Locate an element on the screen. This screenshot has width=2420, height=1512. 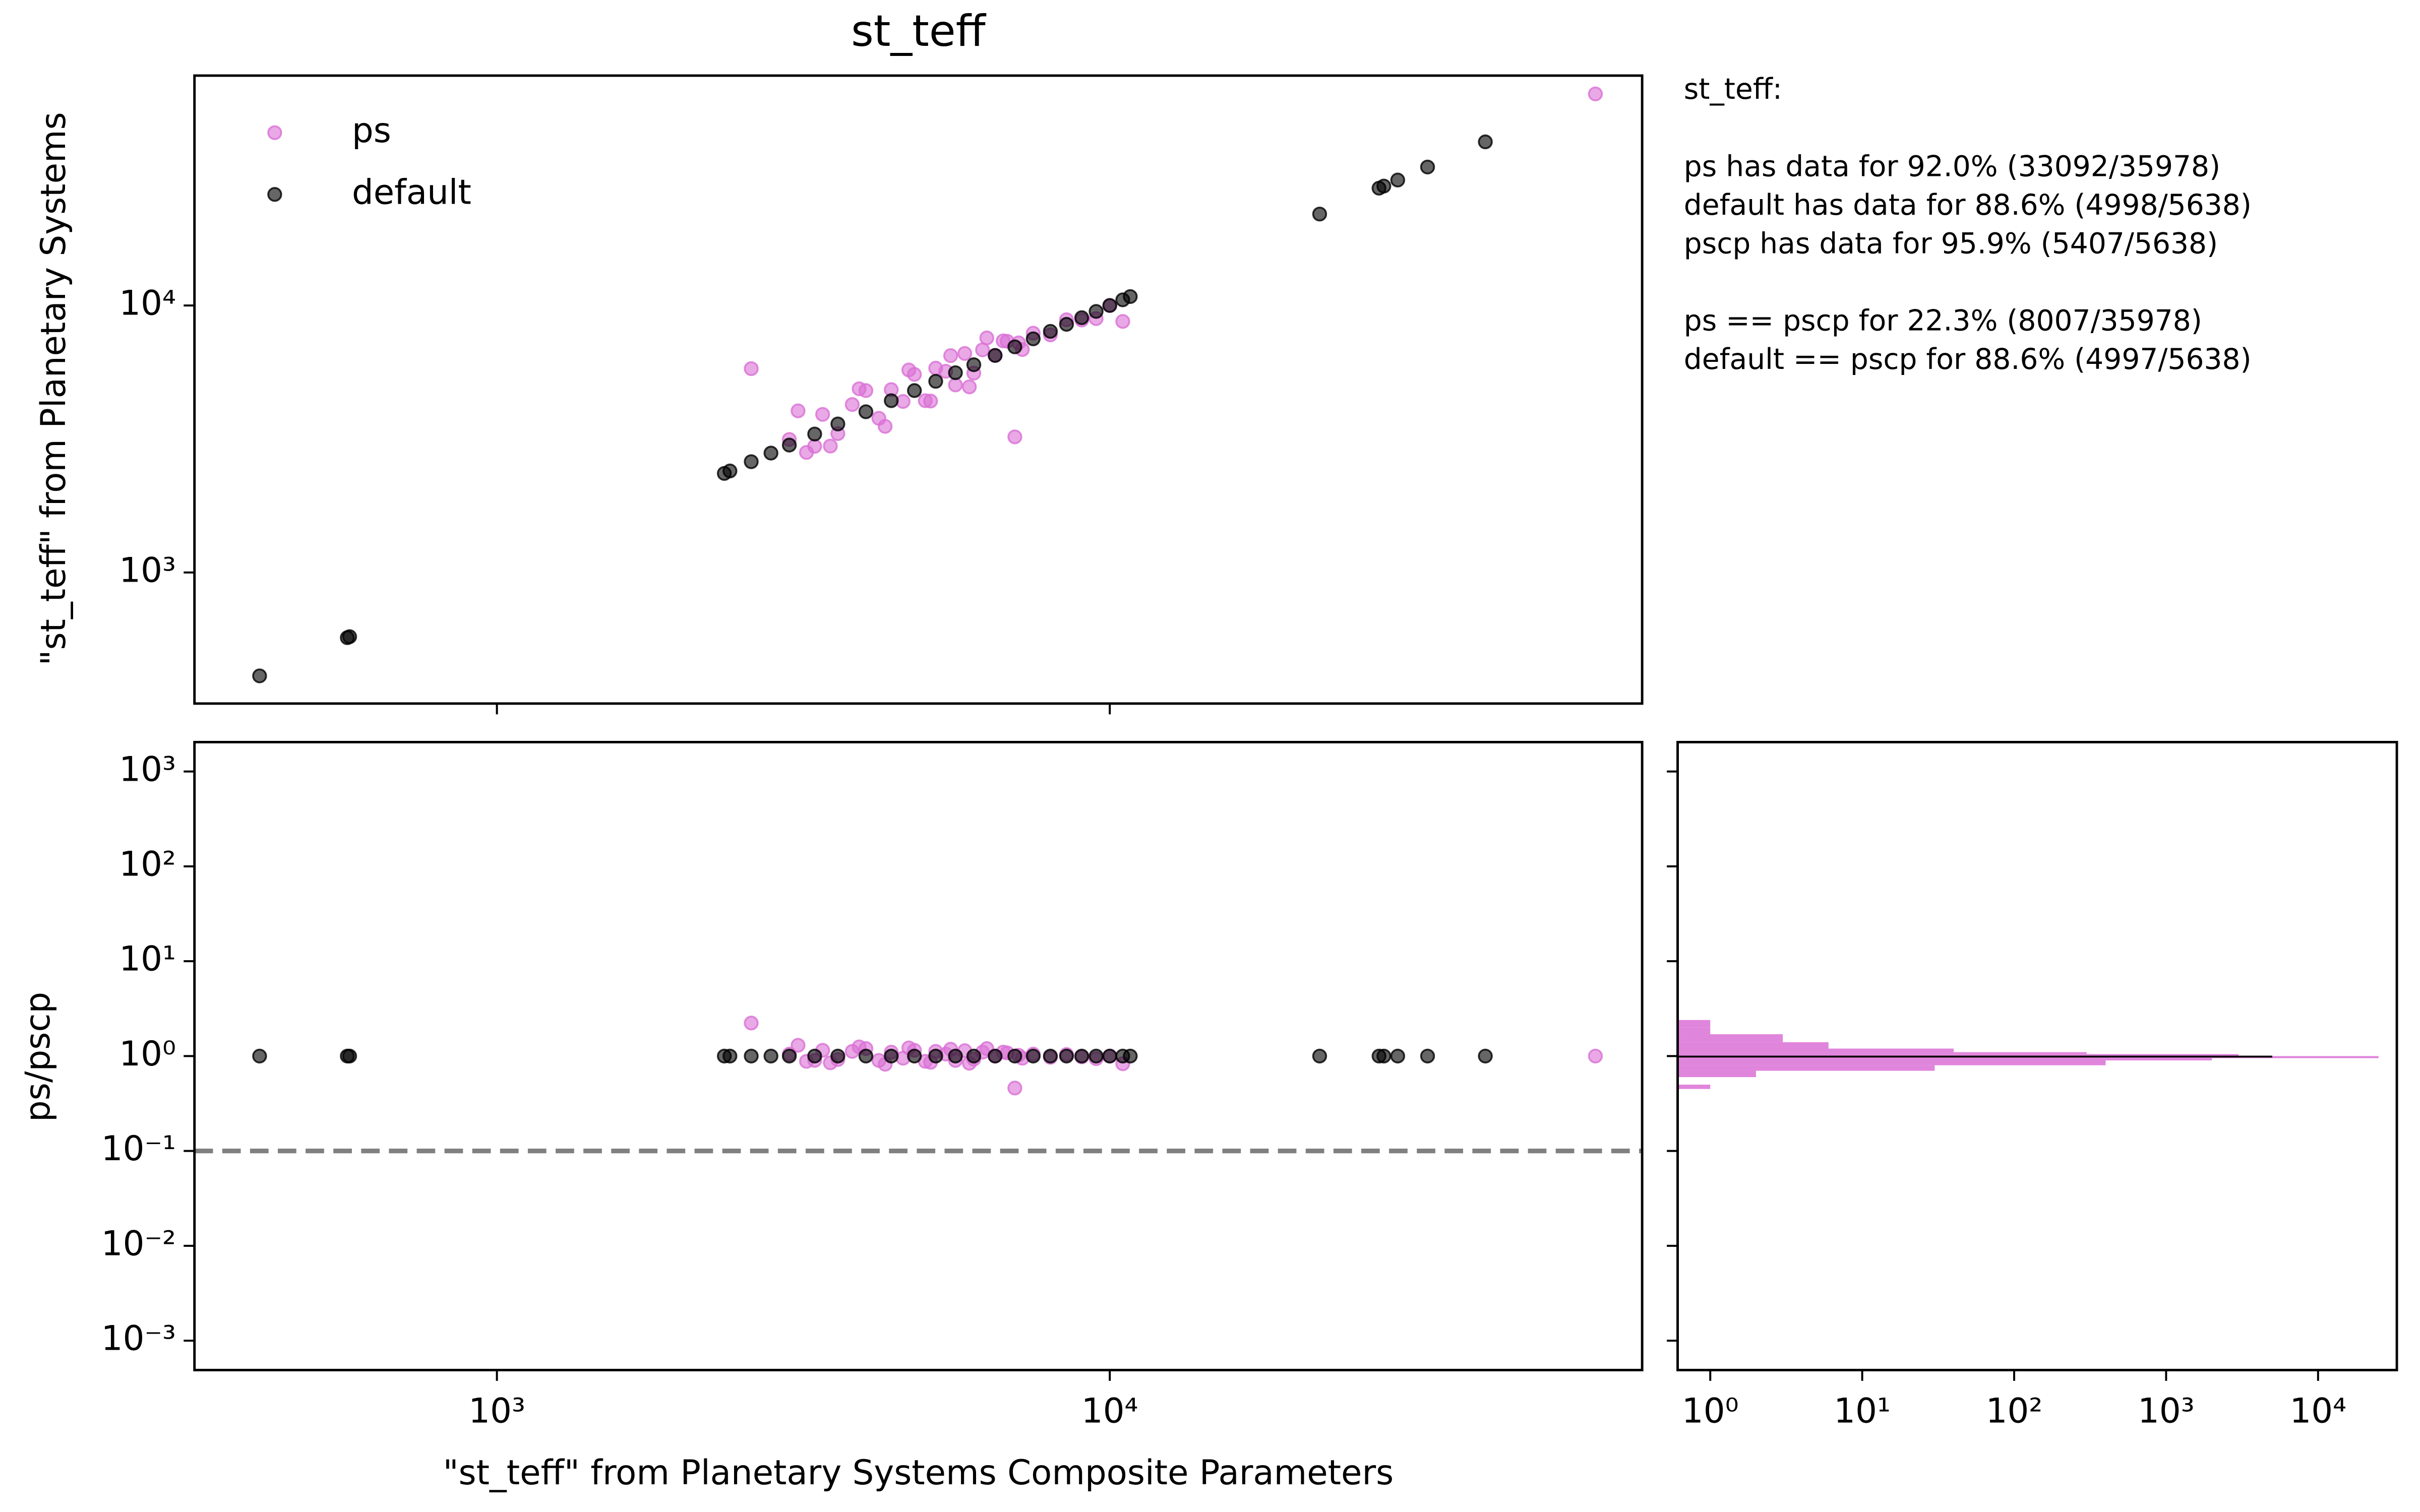
stats-line: ps == pscp for 22.3% (8007/35978) is located at coordinates (1943, 320).